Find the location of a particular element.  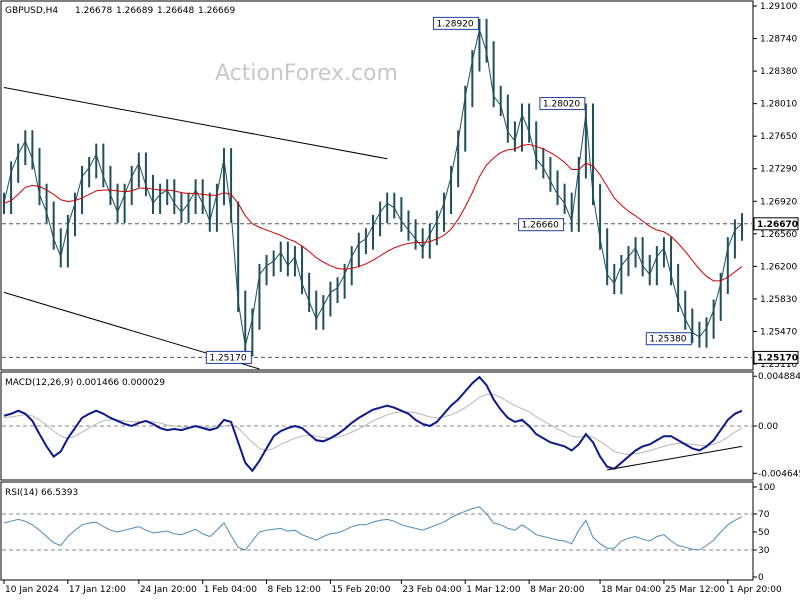

annotation-label: 1.26660 is located at coordinates (540, 226).